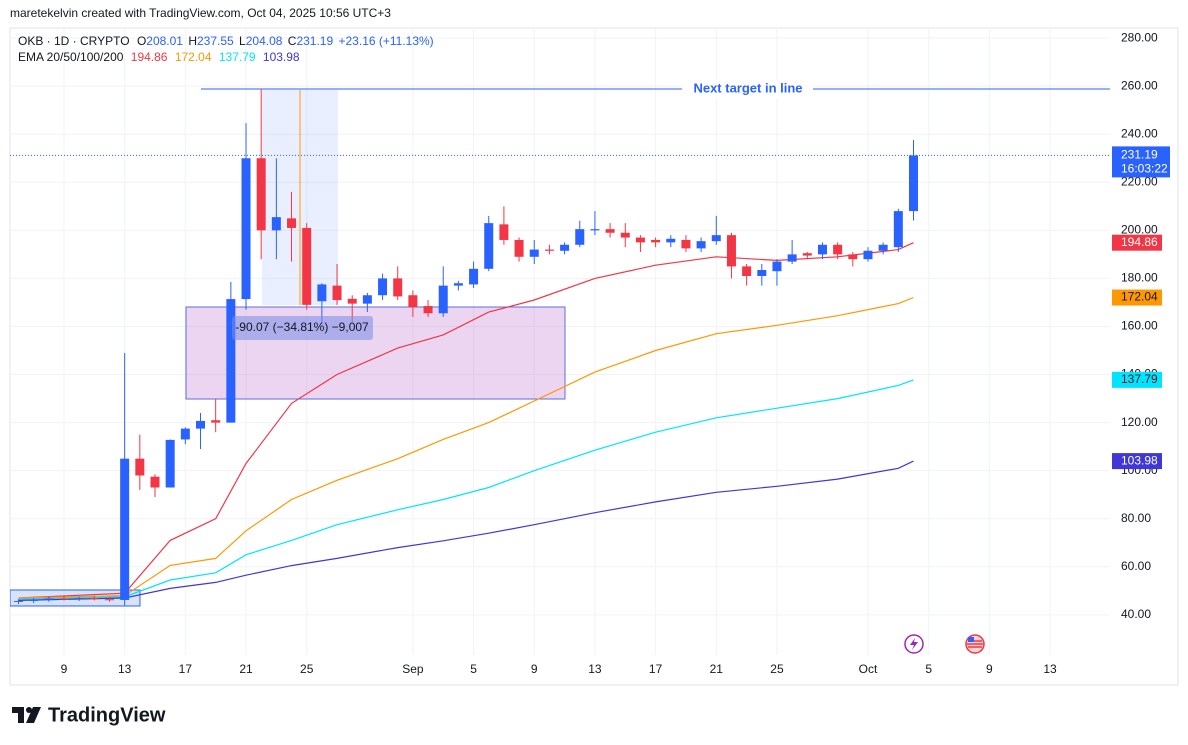  I want to click on event-icons, so click(944, 644).